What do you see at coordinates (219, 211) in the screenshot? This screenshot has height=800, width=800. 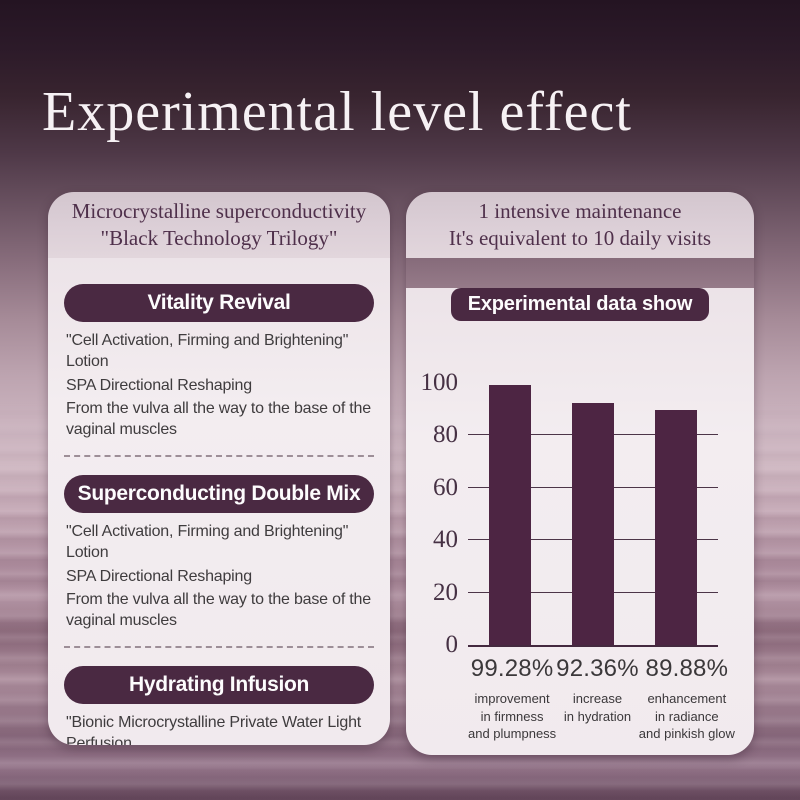 I see `trilogy-header-line1: Microcrystalline superconductivity` at bounding box center [219, 211].